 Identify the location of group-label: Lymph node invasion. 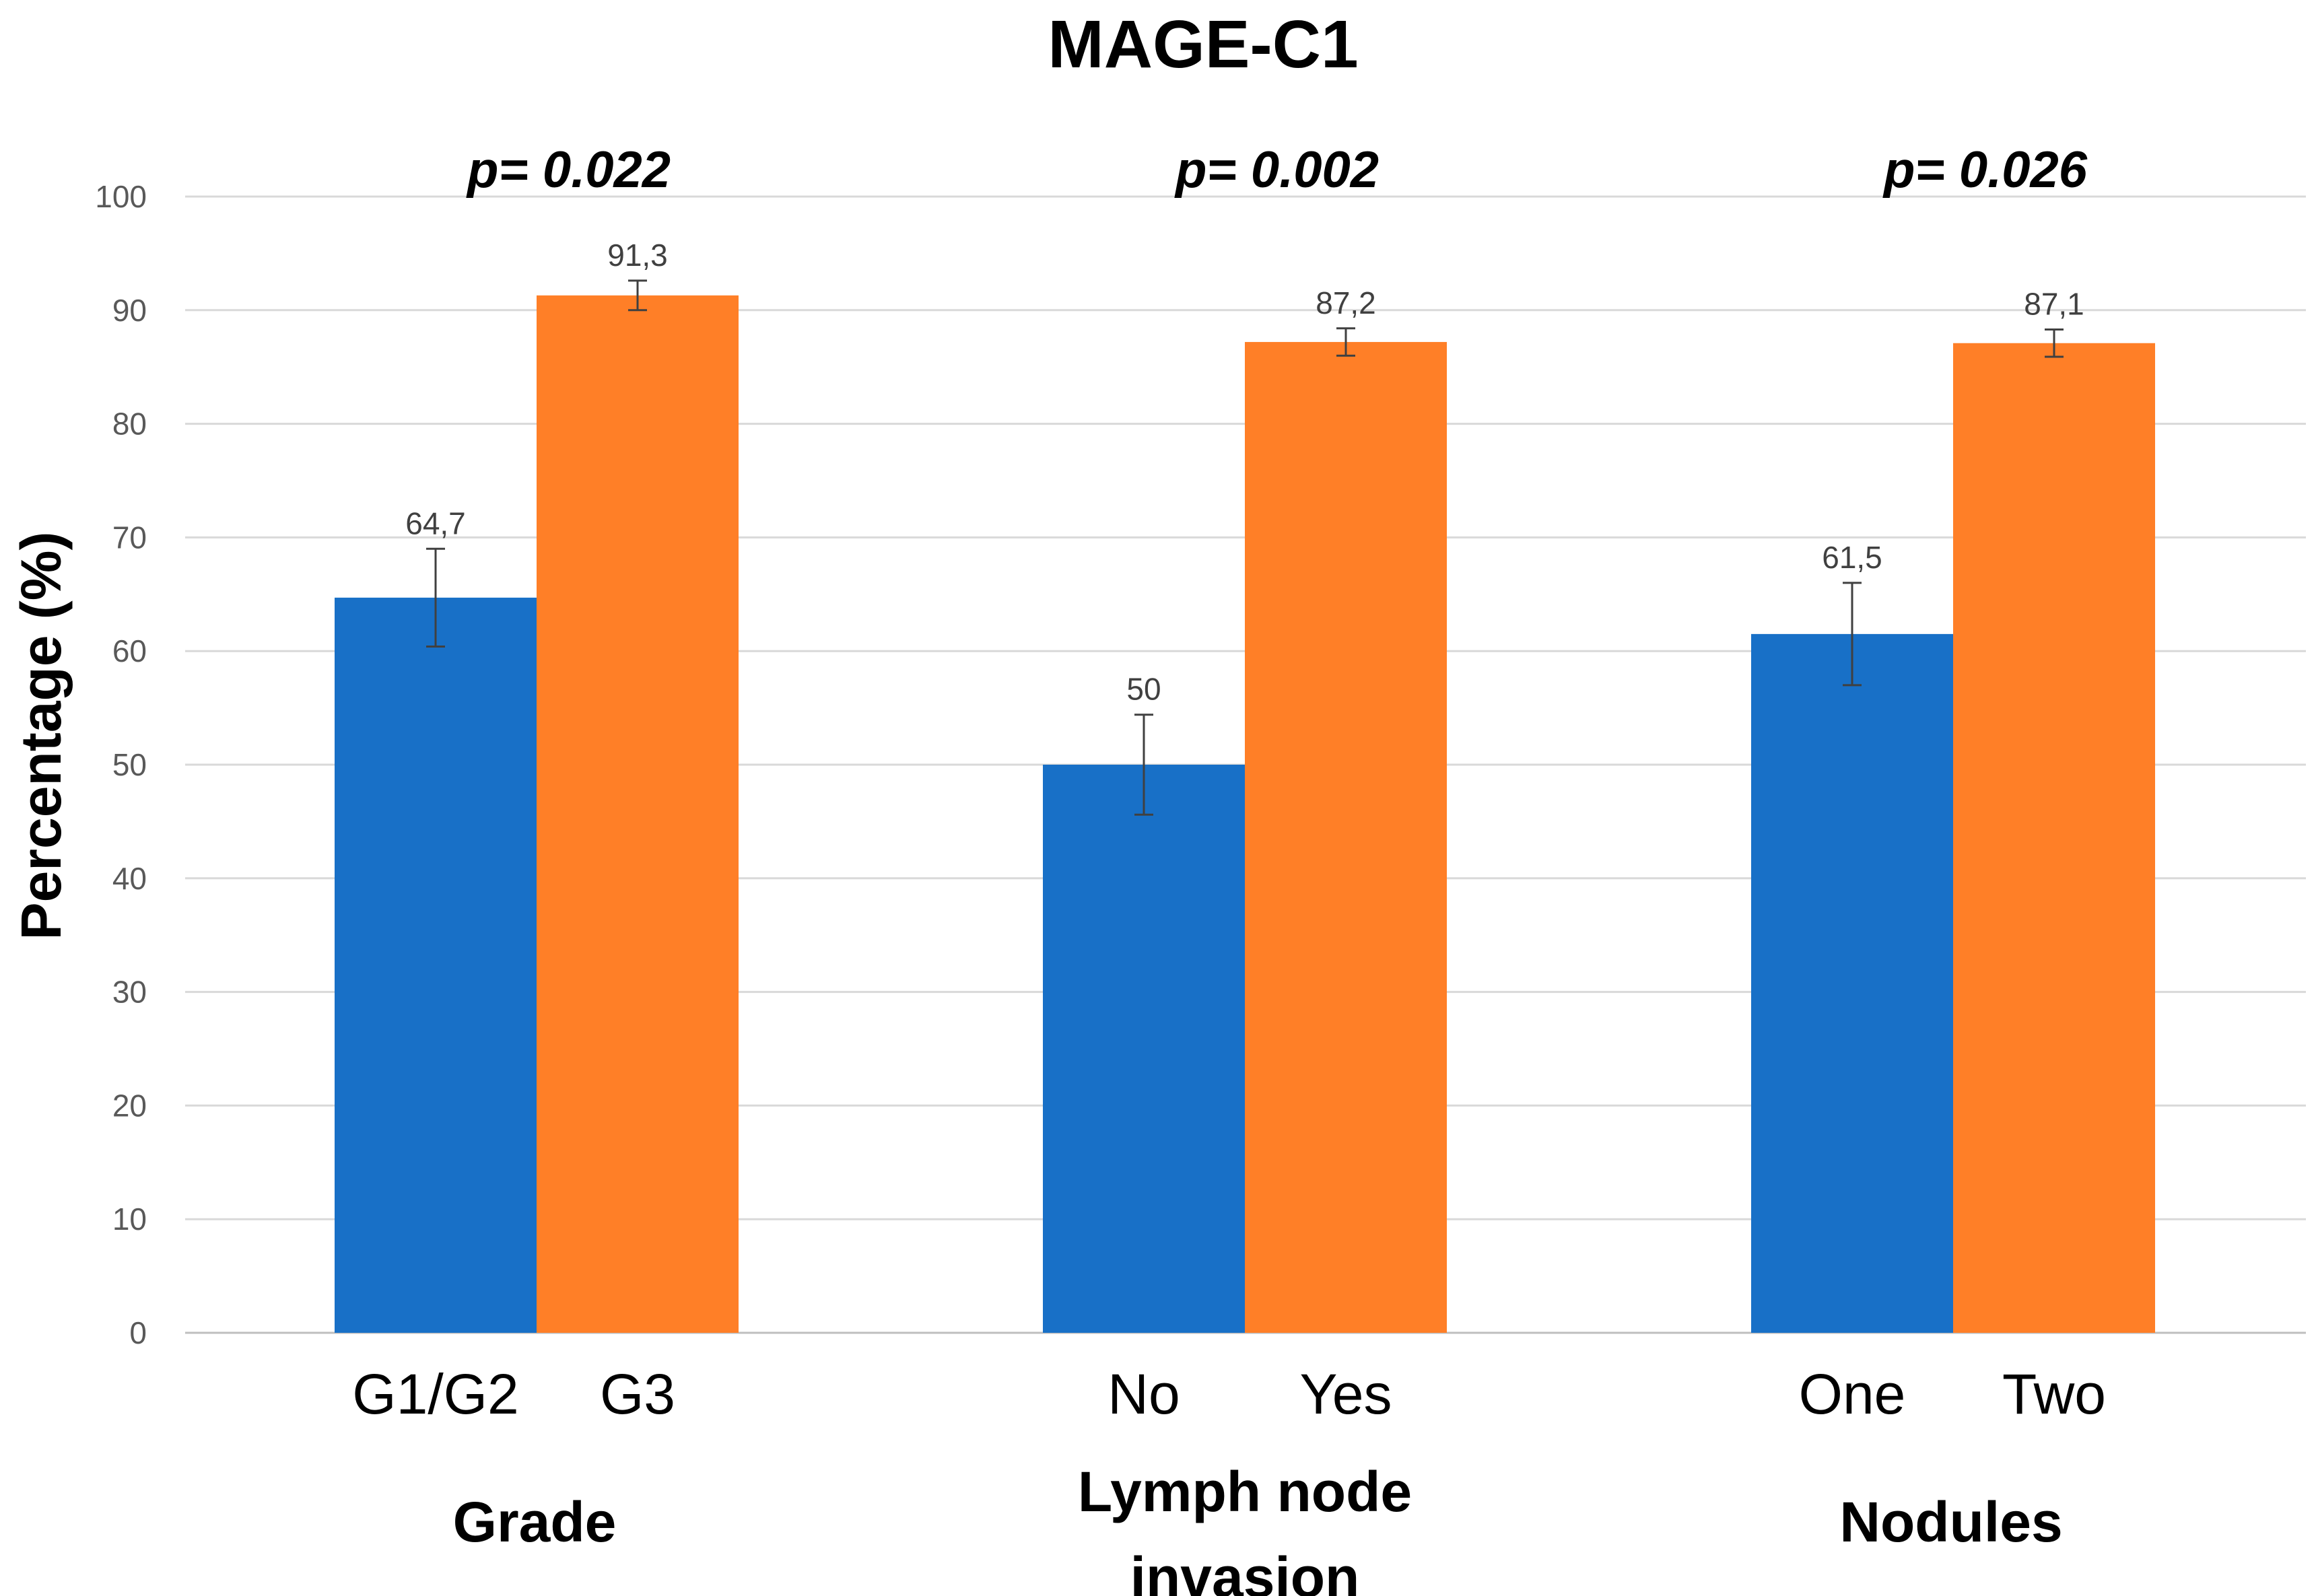
(1245, 1528).